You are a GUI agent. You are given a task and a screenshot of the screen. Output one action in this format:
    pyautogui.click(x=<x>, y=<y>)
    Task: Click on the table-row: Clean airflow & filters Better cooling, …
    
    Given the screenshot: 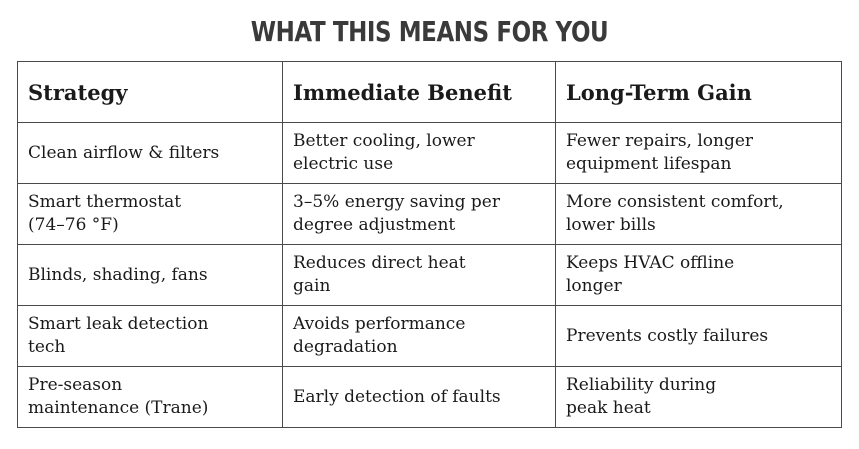 What is the action you would take?
    pyautogui.click(x=429, y=153)
    